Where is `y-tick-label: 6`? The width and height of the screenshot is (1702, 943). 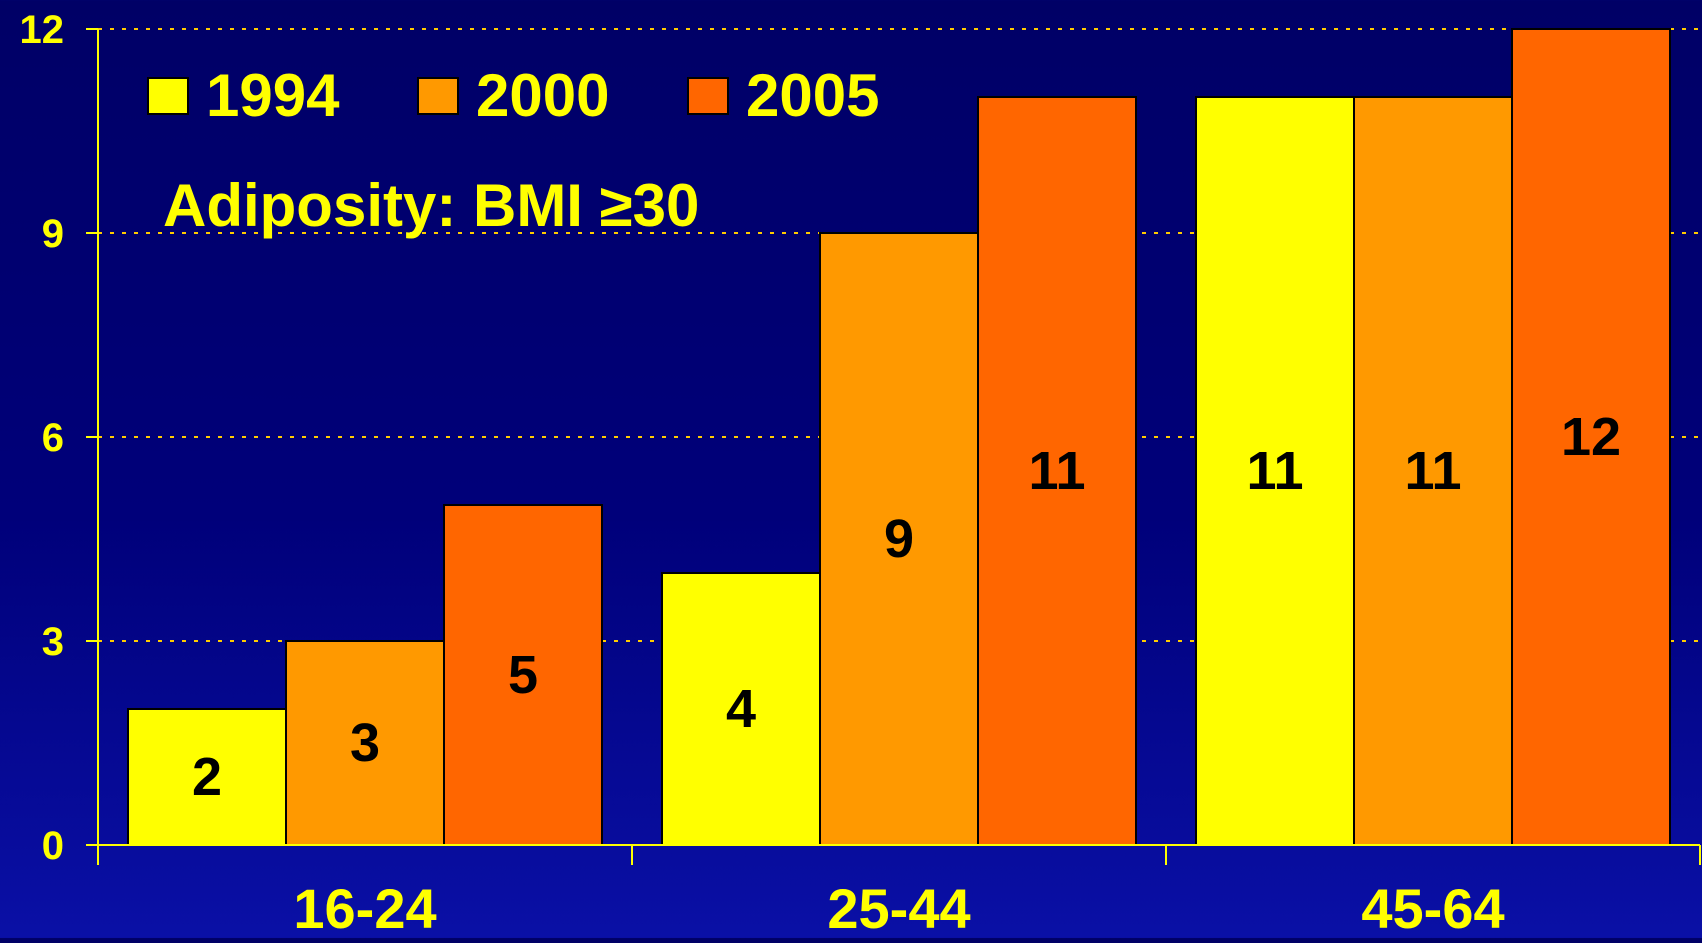
y-tick-label: 6 is located at coordinates (53, 438).